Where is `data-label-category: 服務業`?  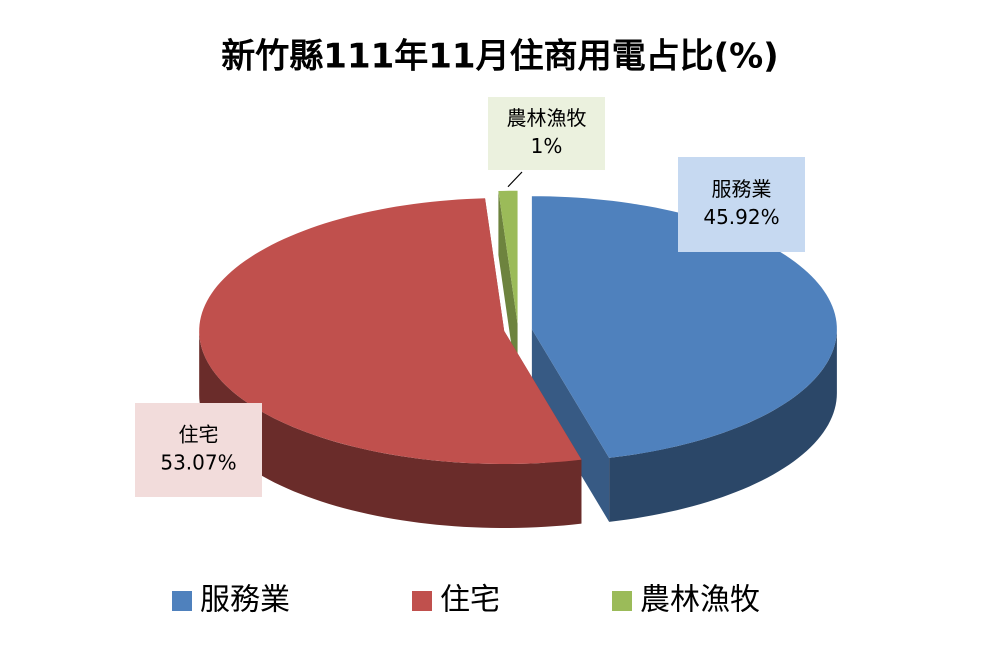 data-label-category: 服務業 is located at coordinates (742, 189).